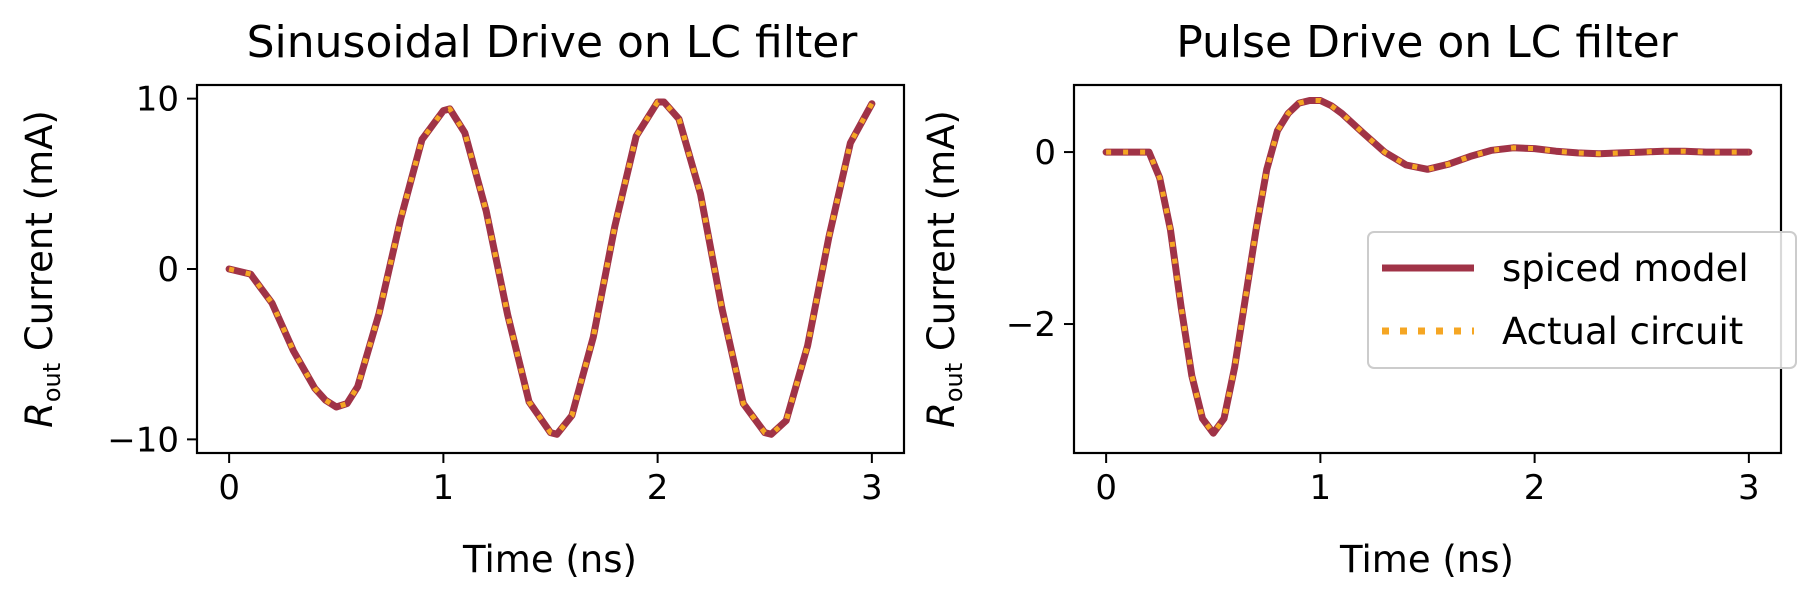 This screenshot has height=600, width=1800. Describe the element at coordinates (1031, 325) in the screenshot. I see `y-tick-label: −2` at that location.